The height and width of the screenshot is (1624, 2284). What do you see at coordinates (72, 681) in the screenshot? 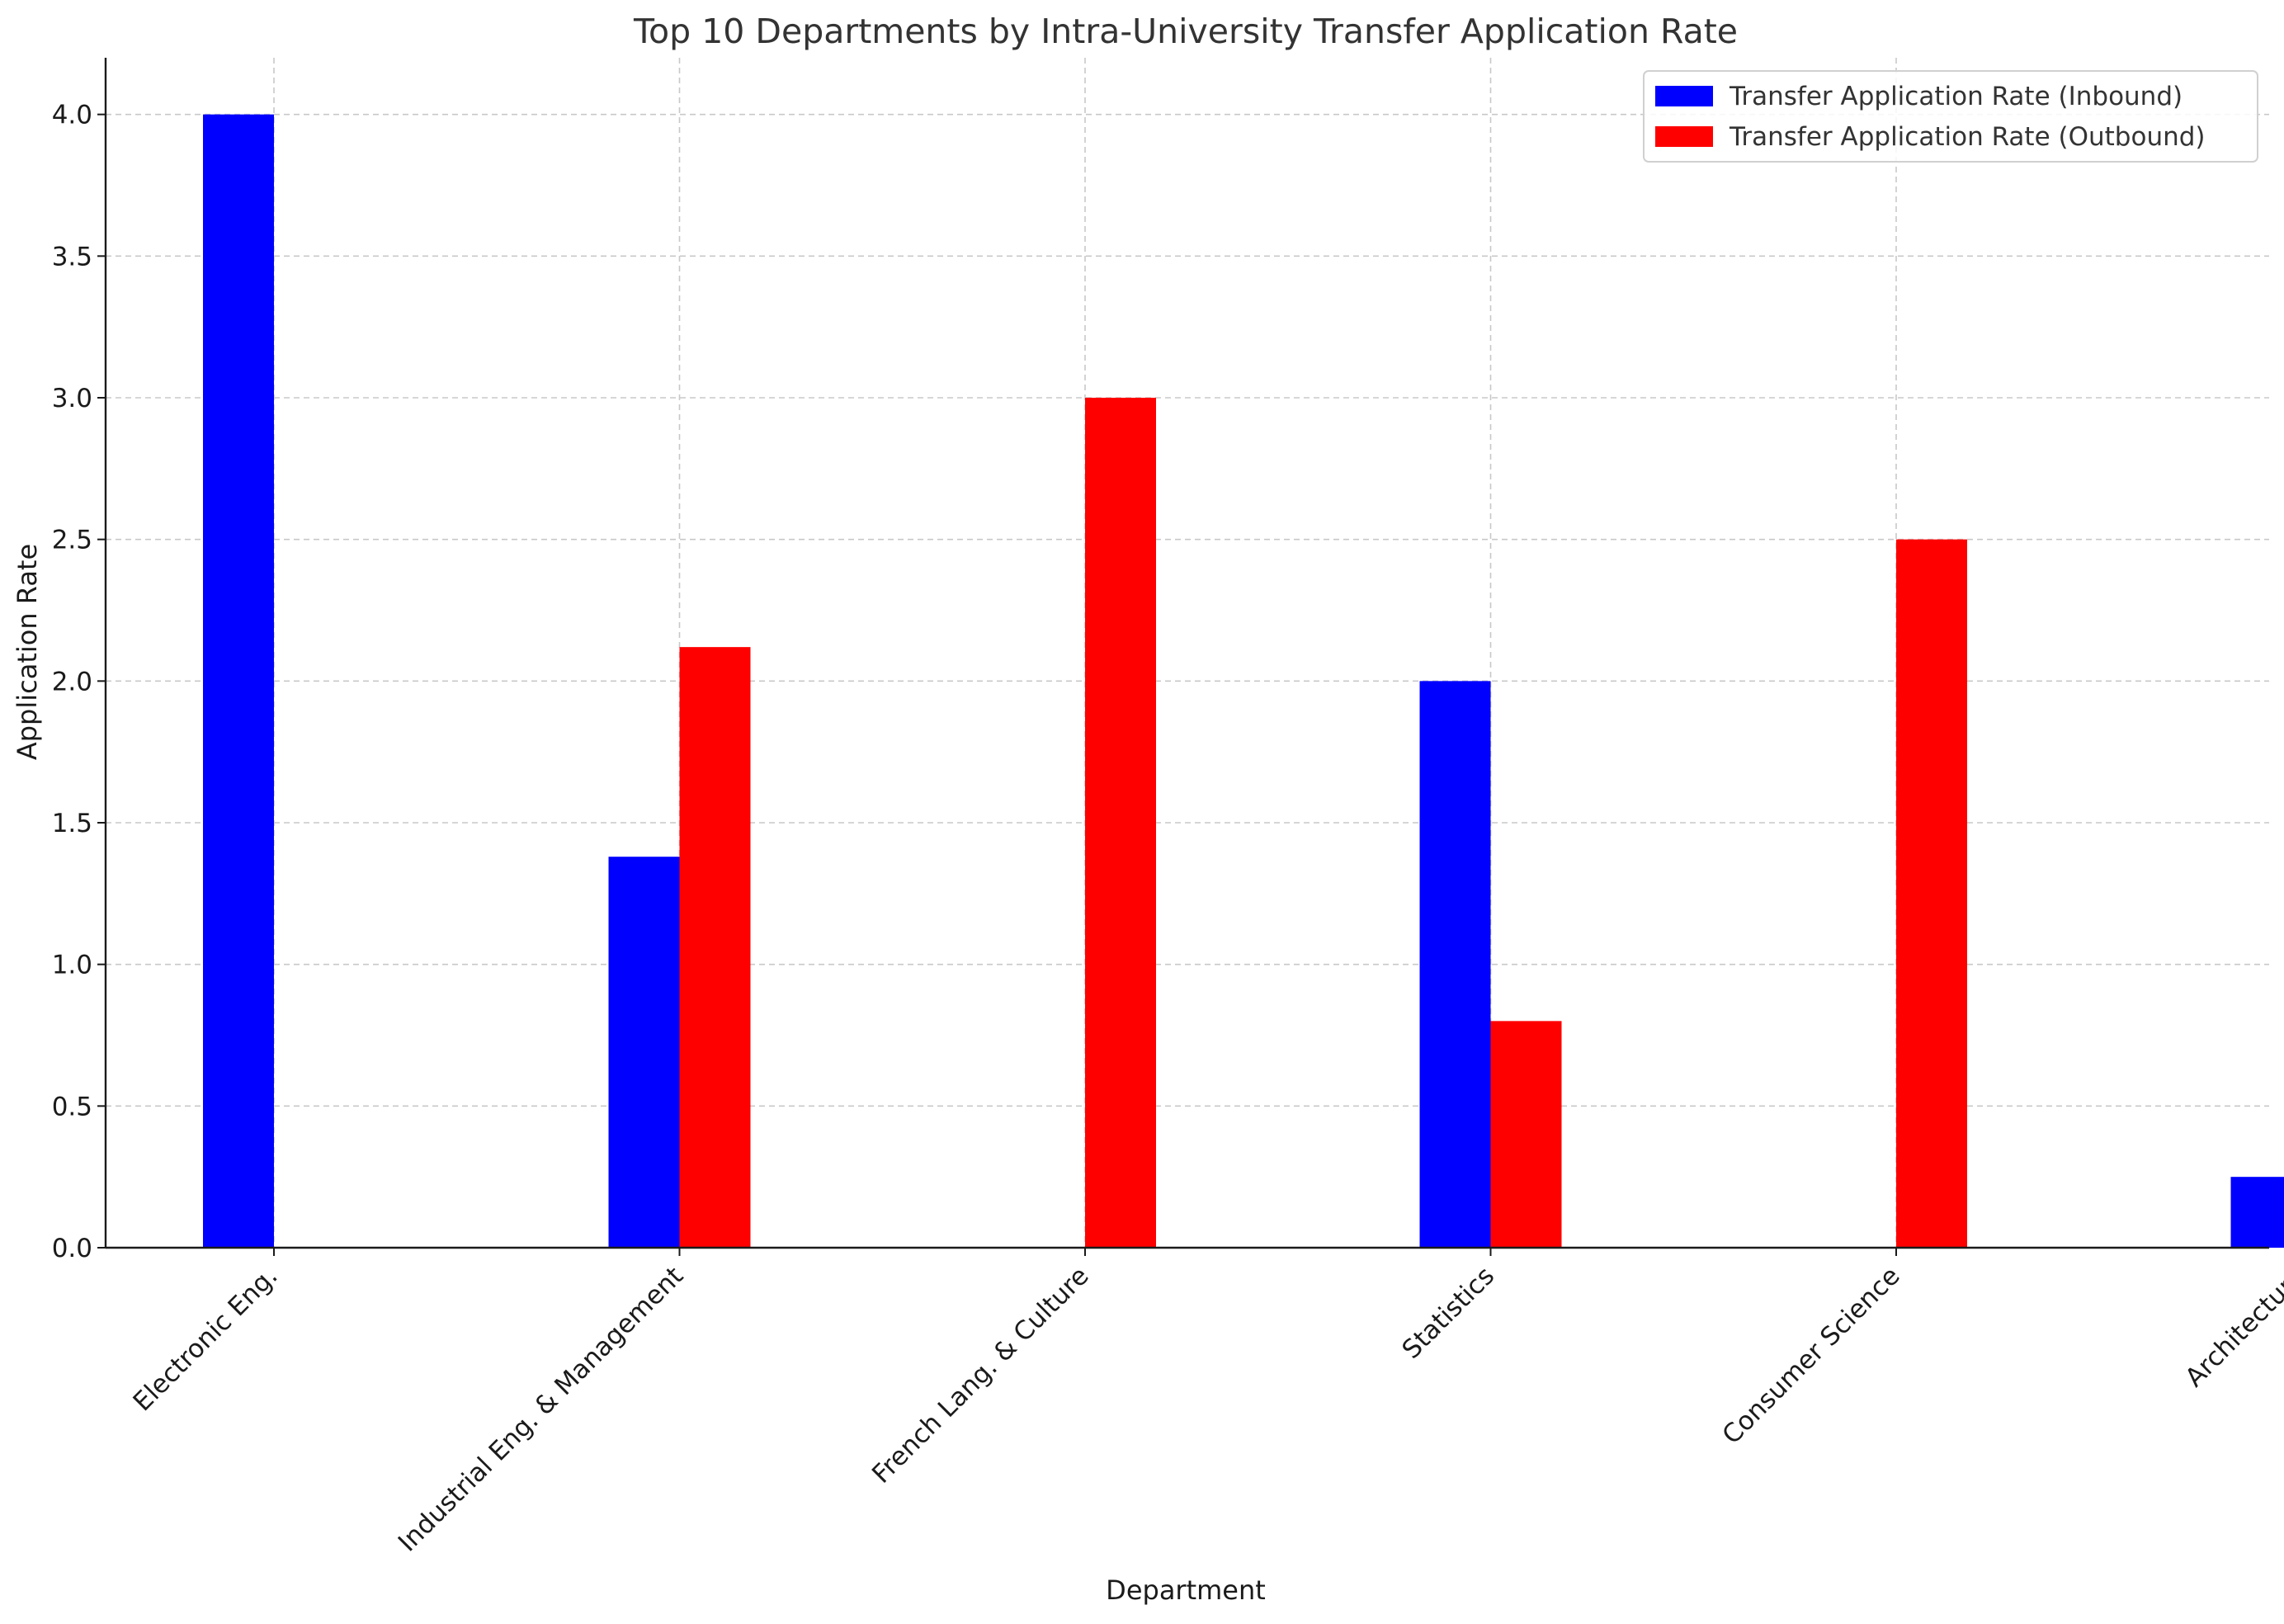
I see `y-tick-label: 2.0` at bounding box center [72, 681].